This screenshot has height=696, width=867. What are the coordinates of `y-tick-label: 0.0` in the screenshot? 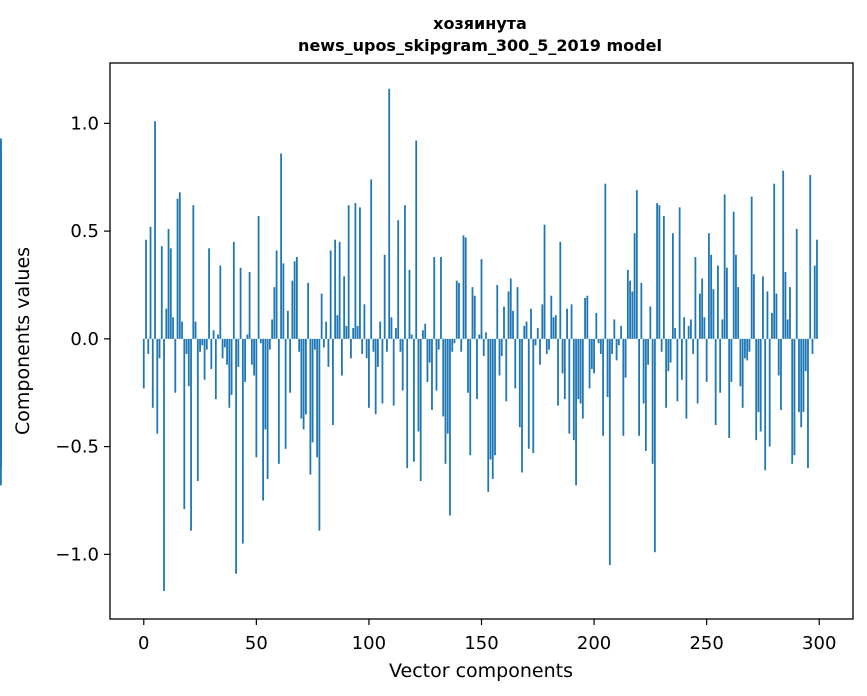 It's located at (84, 339).